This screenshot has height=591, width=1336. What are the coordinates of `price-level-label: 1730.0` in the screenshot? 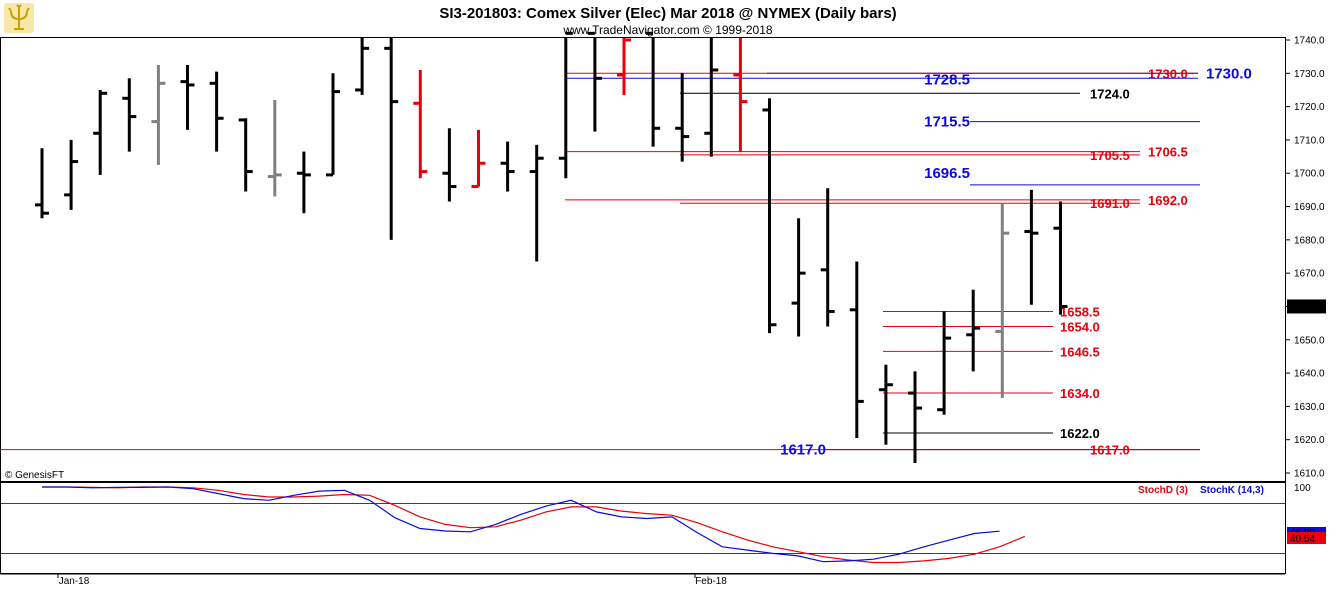 It's located at (1229, 73).